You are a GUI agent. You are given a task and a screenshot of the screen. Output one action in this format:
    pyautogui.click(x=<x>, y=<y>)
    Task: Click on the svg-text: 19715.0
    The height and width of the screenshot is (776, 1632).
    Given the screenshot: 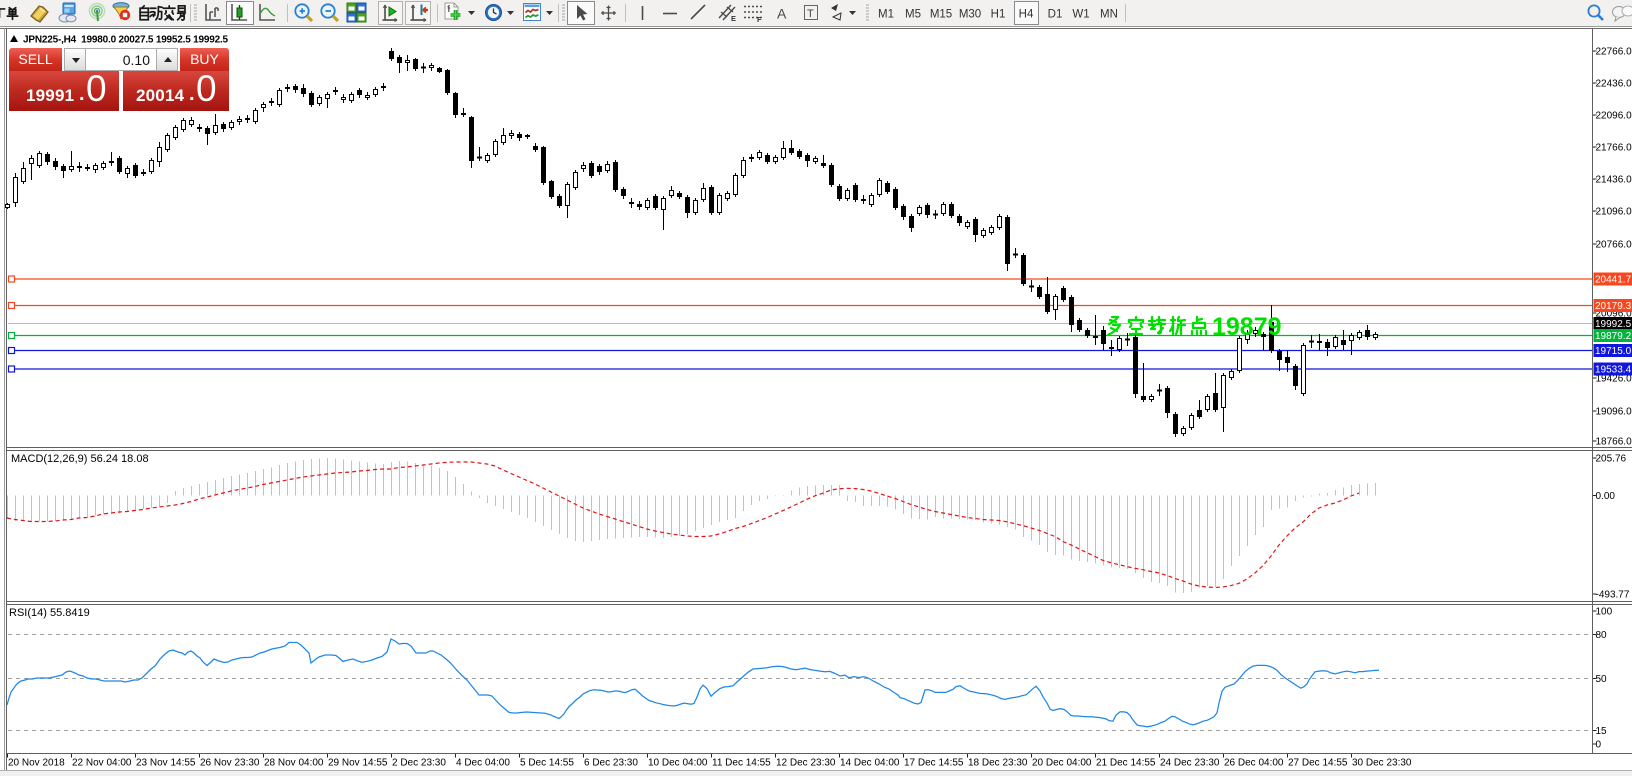 What is the action you would take?
    pyautogui.click(x=1613, y=351)
    